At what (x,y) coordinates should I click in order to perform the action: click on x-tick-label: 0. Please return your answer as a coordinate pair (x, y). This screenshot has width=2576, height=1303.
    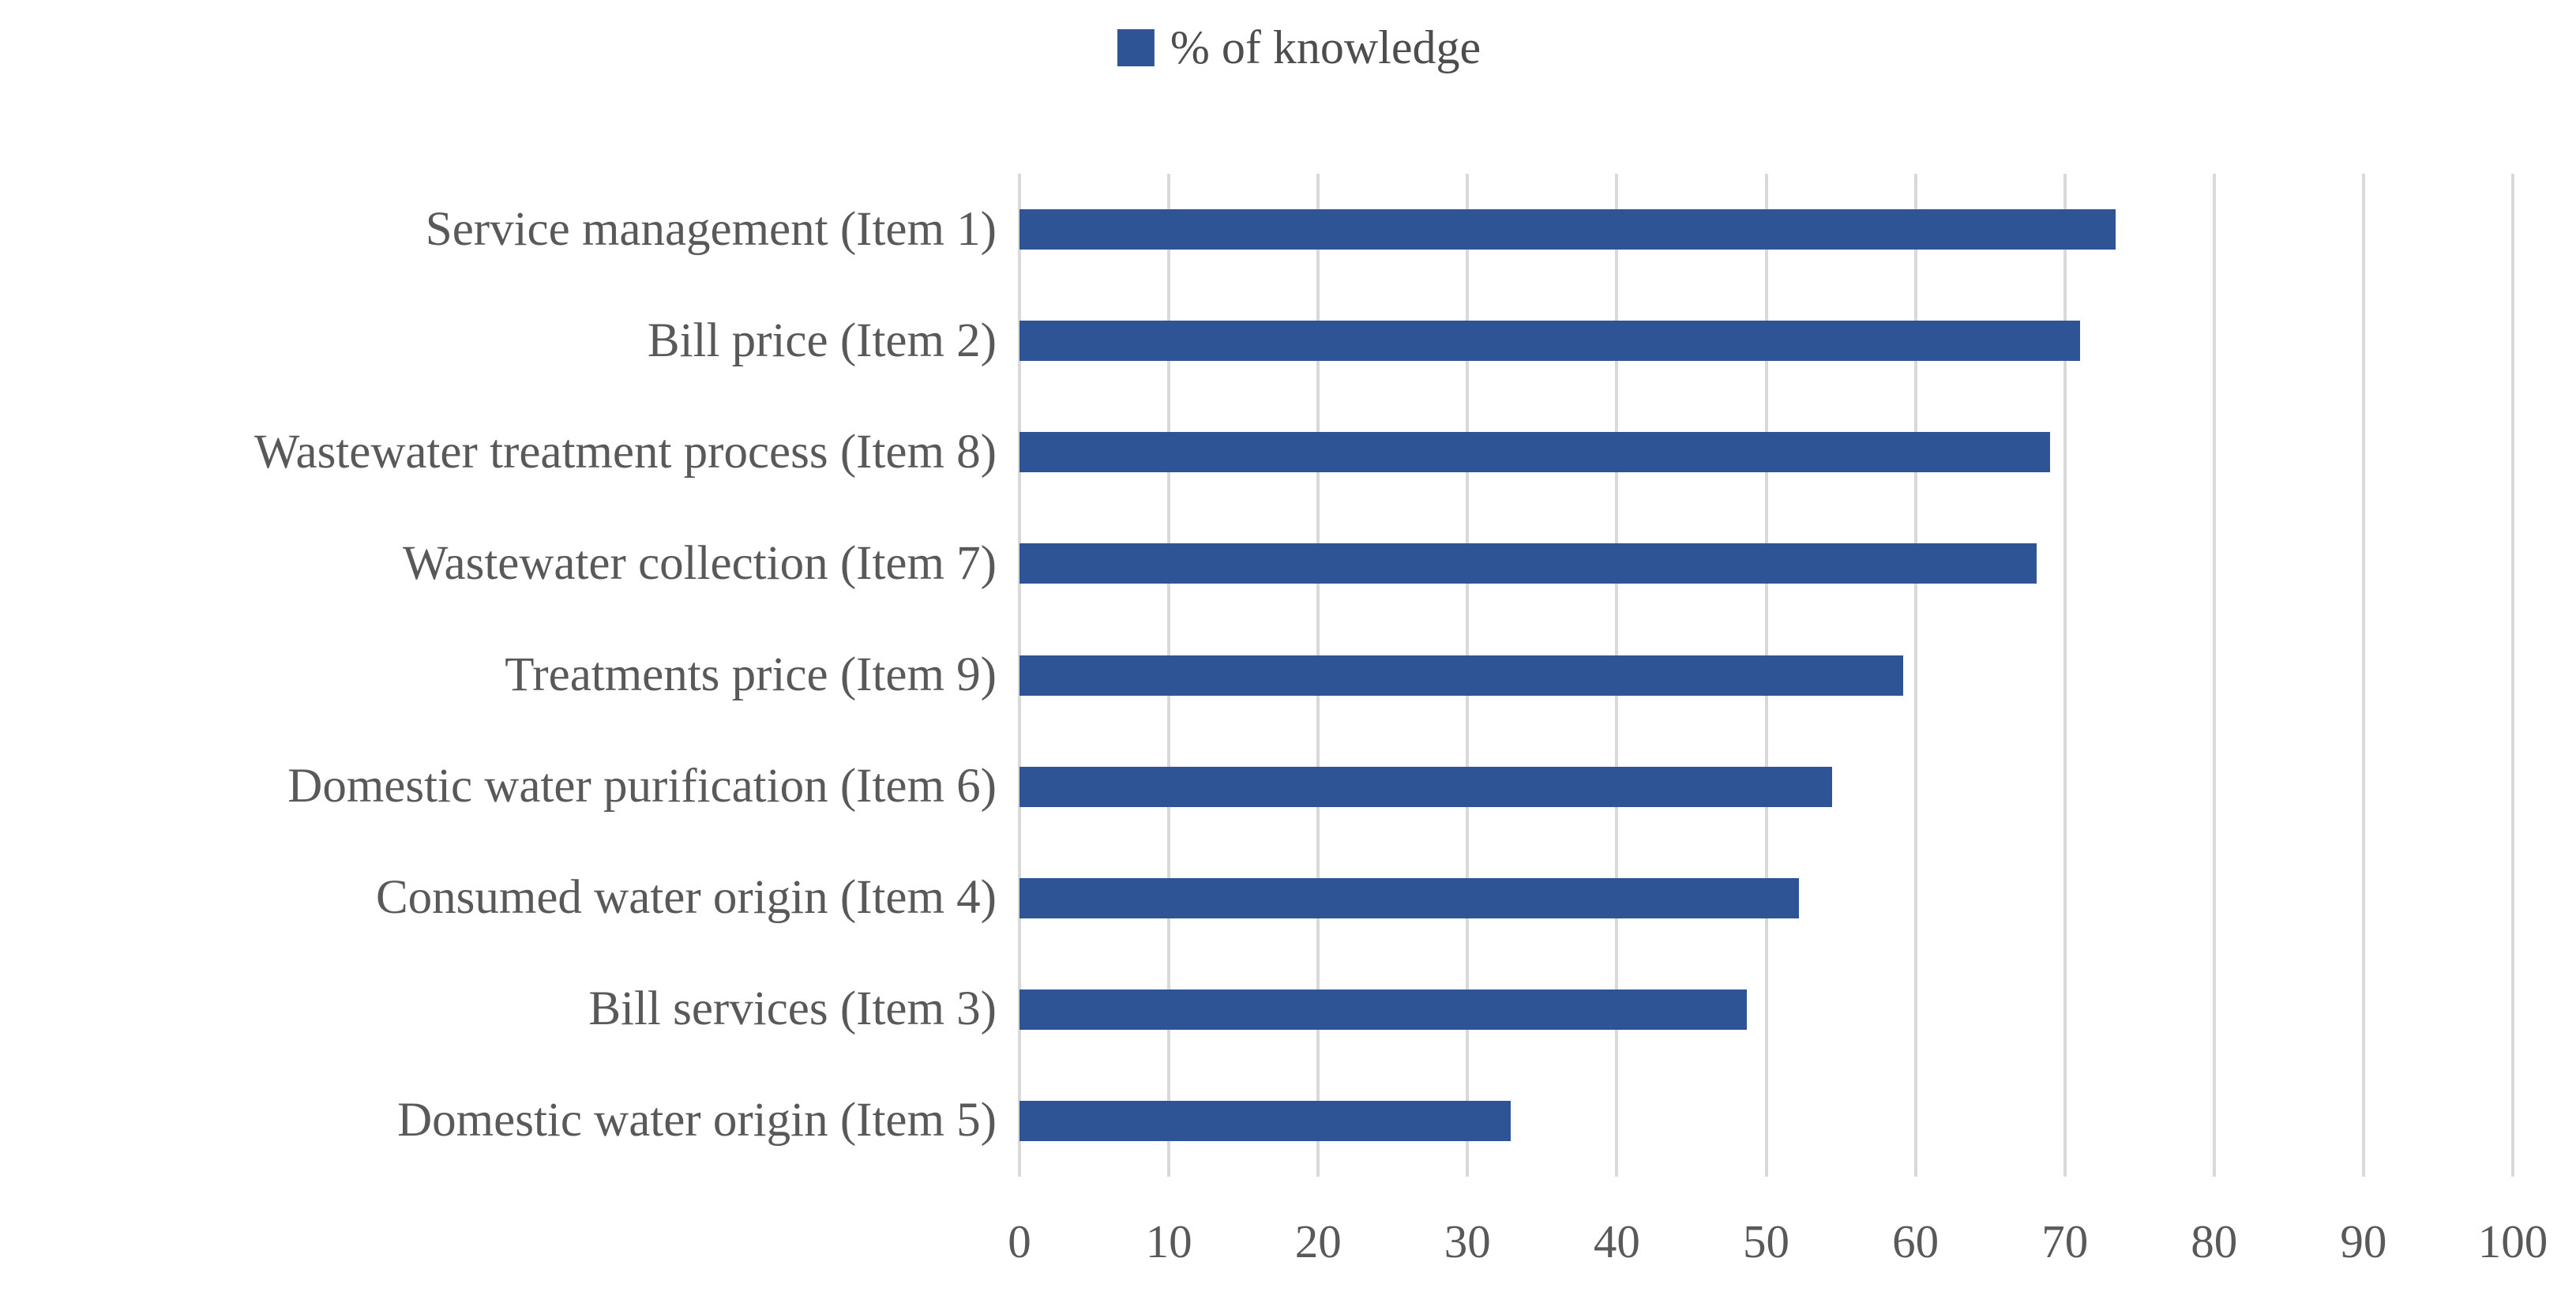
    Looking at the image, I should click on (1019, 1241).